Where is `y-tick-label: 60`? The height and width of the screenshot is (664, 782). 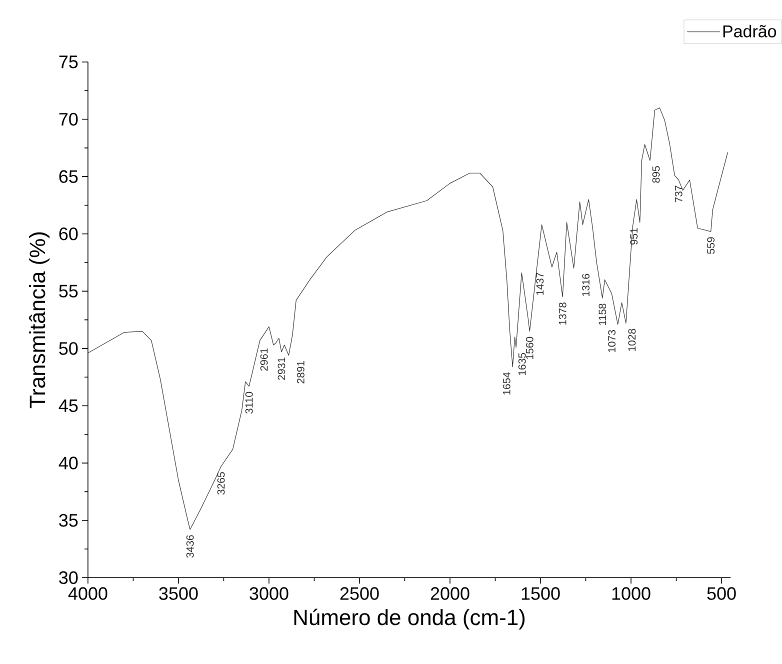 y-tick-label: 60 is located at coordinates (68, 234).